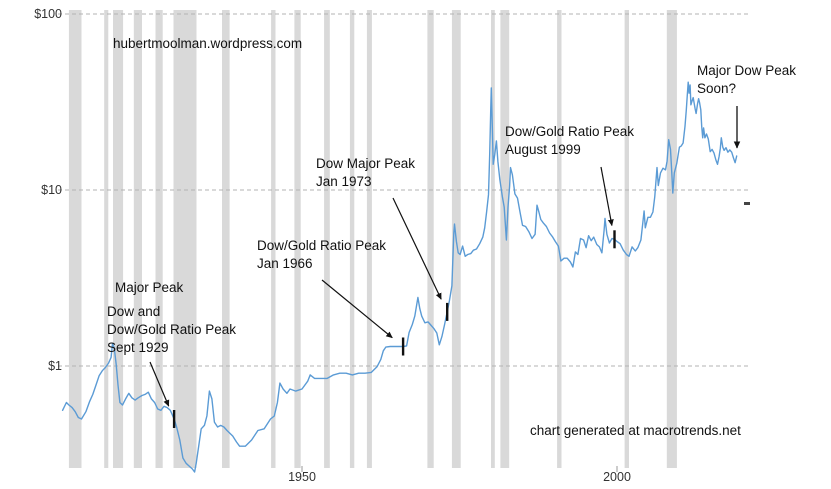 The image size is (831, 489). I want to click on annotation-line: Major Peak, so click(149, 287).